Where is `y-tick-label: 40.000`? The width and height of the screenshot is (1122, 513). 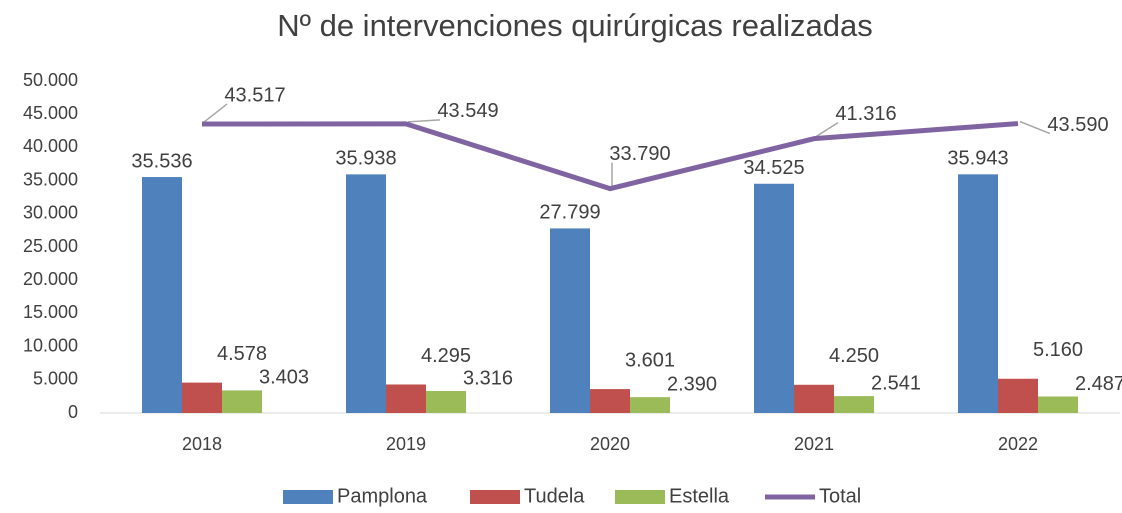
y-tick-label: 40.000 is located at coordinates (50, 146).